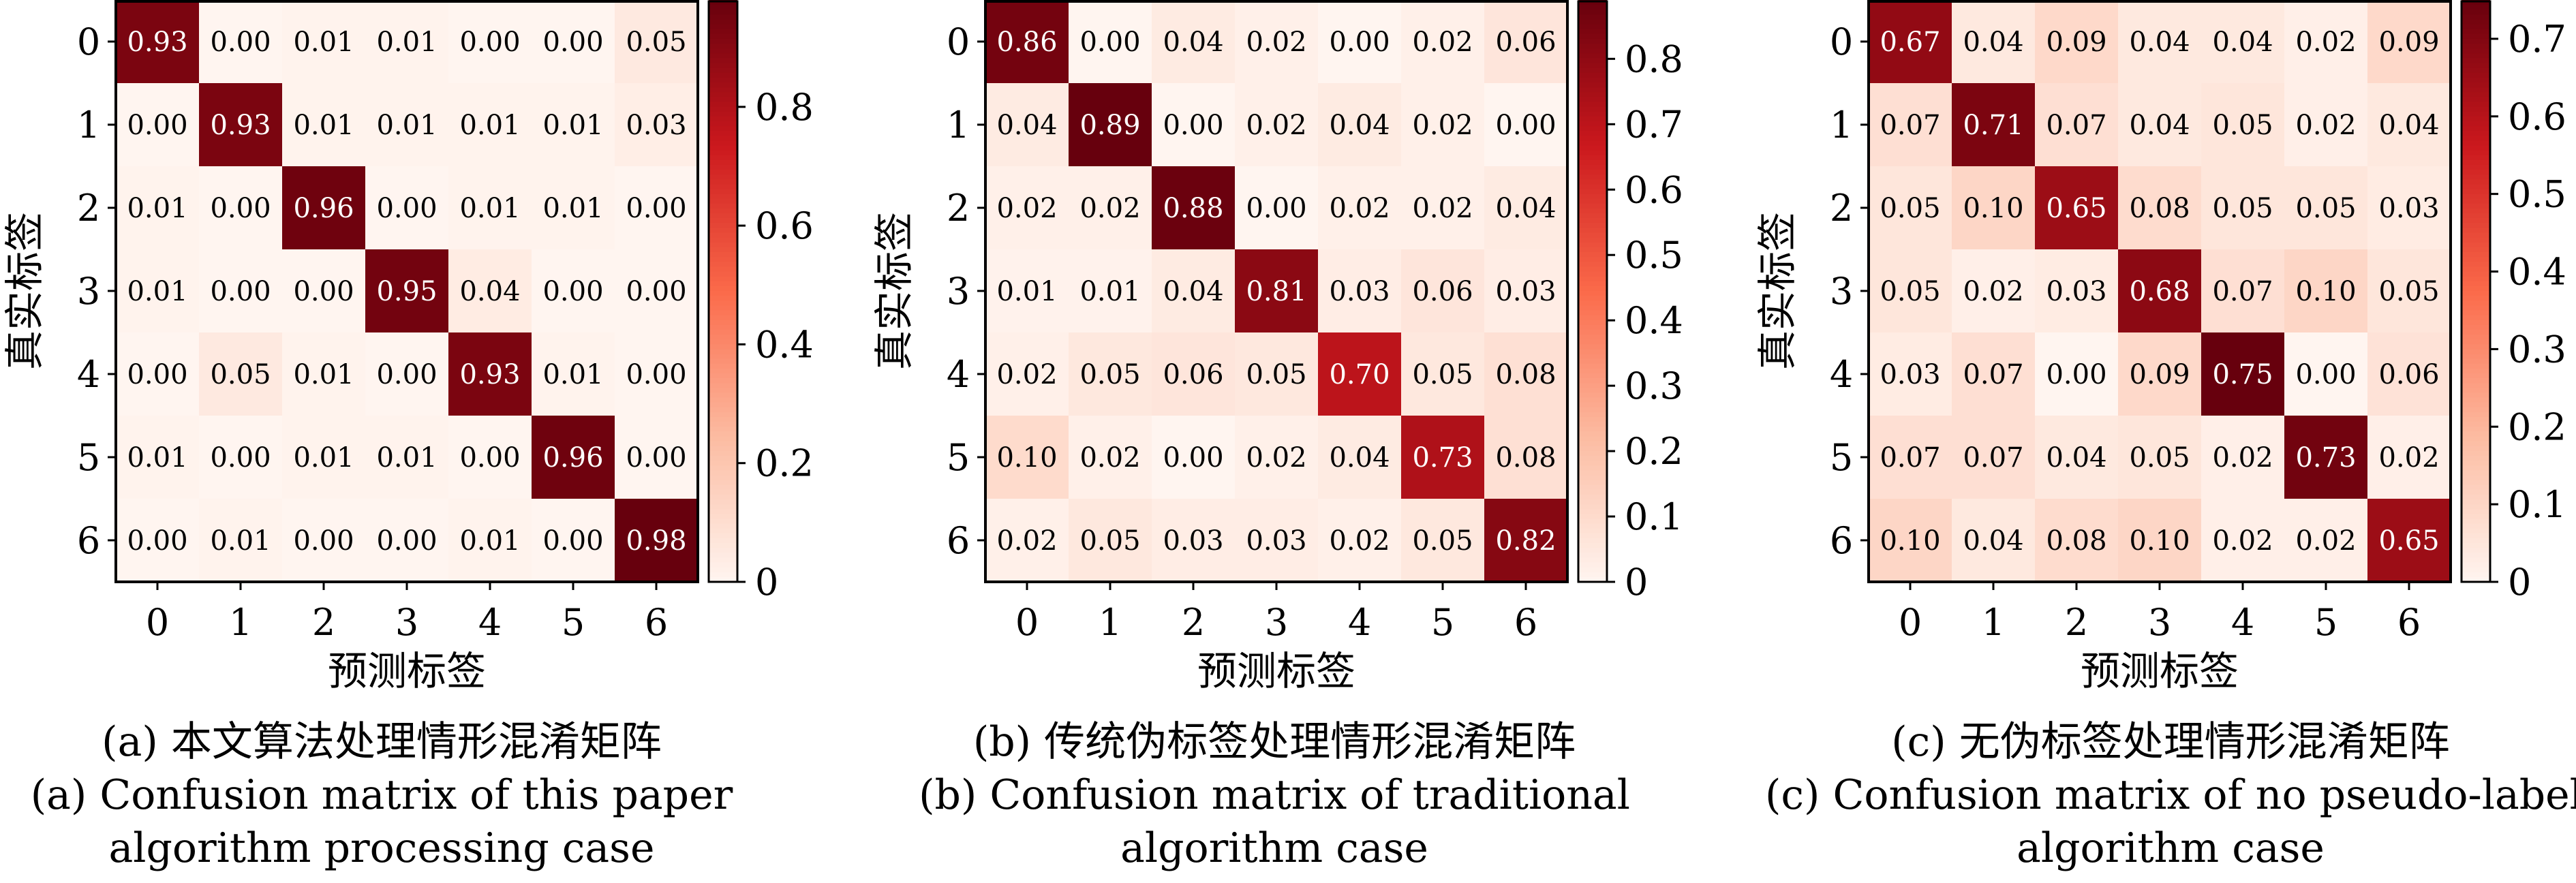 Image resolution: width=2576 pixels, height=883 pixels. Describe the element at coordinates (959, 41) in the screenshot. I see `y-tick-label: 0` at that location.